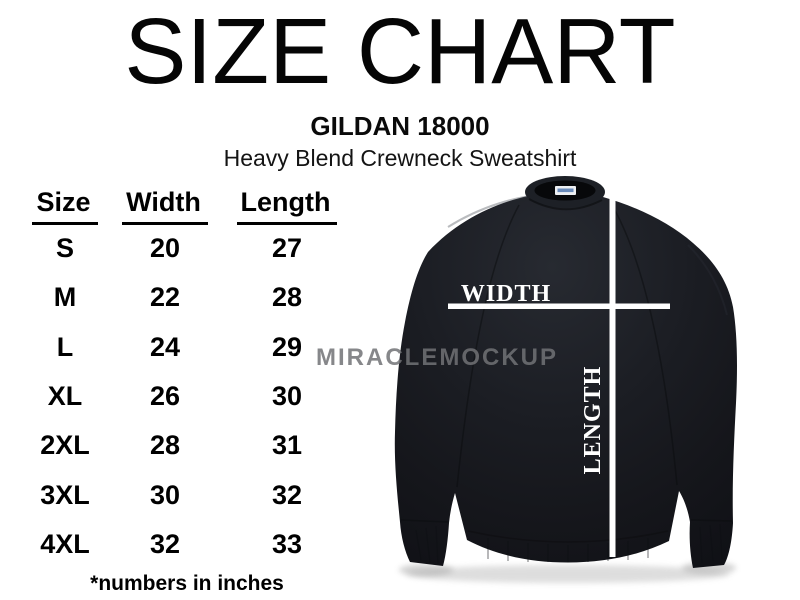 This screenshot has width=800, height=600. I want to click on column-header-length: Length, so click(287, 204).